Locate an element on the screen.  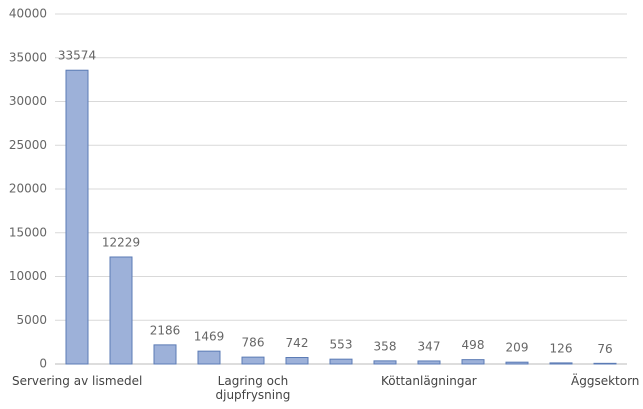
y-tick-label: 15000 is located at coordinates (28, 232).